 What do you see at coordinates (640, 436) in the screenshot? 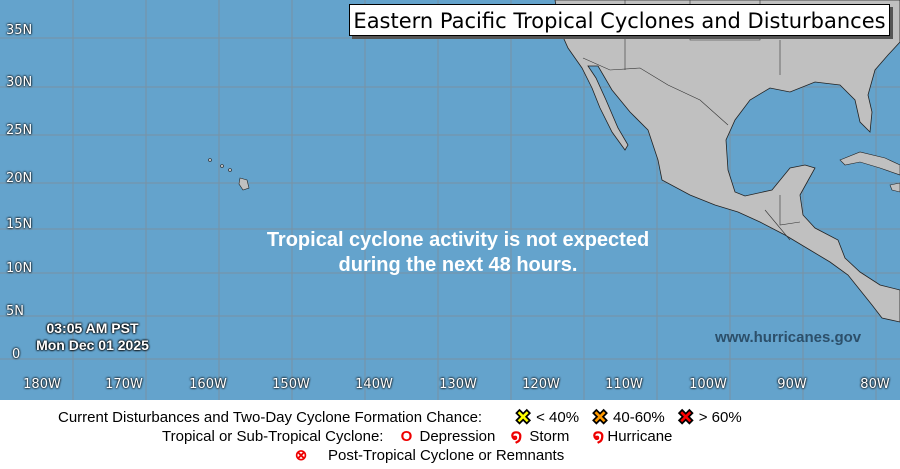
I see `legend-hurricane: Hurricane` at bounding box center [640, 436].